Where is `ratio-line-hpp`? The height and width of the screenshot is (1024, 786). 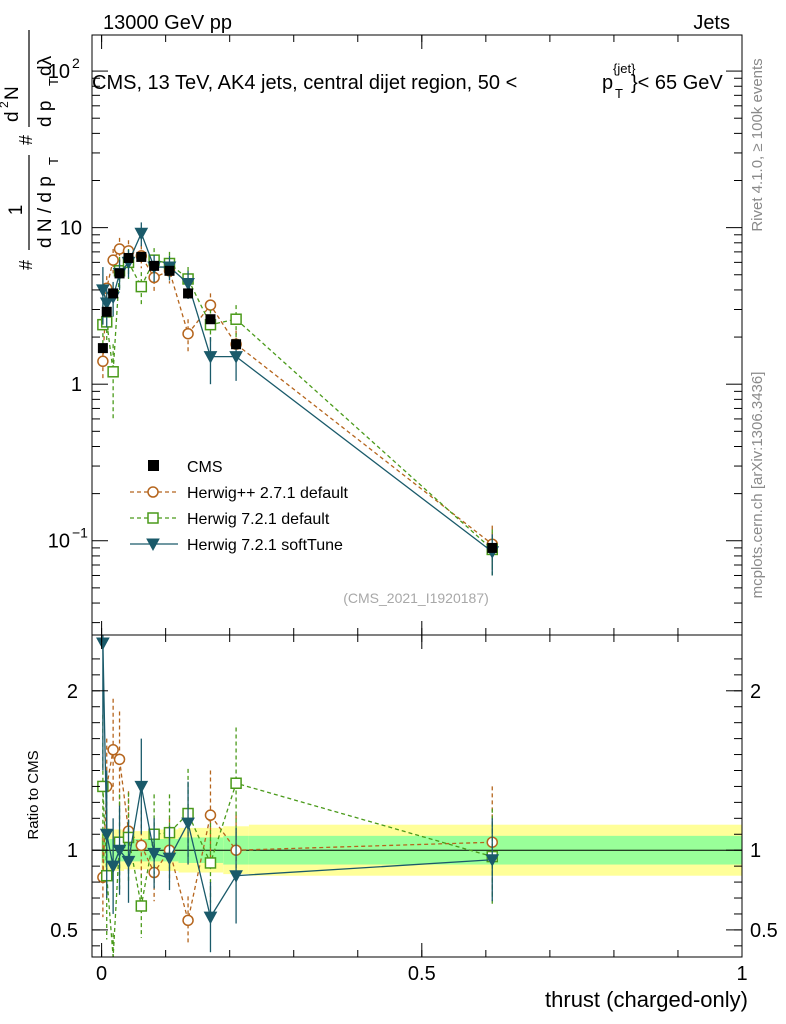
ratio-line-hpp is located at coordinates (297, 834).